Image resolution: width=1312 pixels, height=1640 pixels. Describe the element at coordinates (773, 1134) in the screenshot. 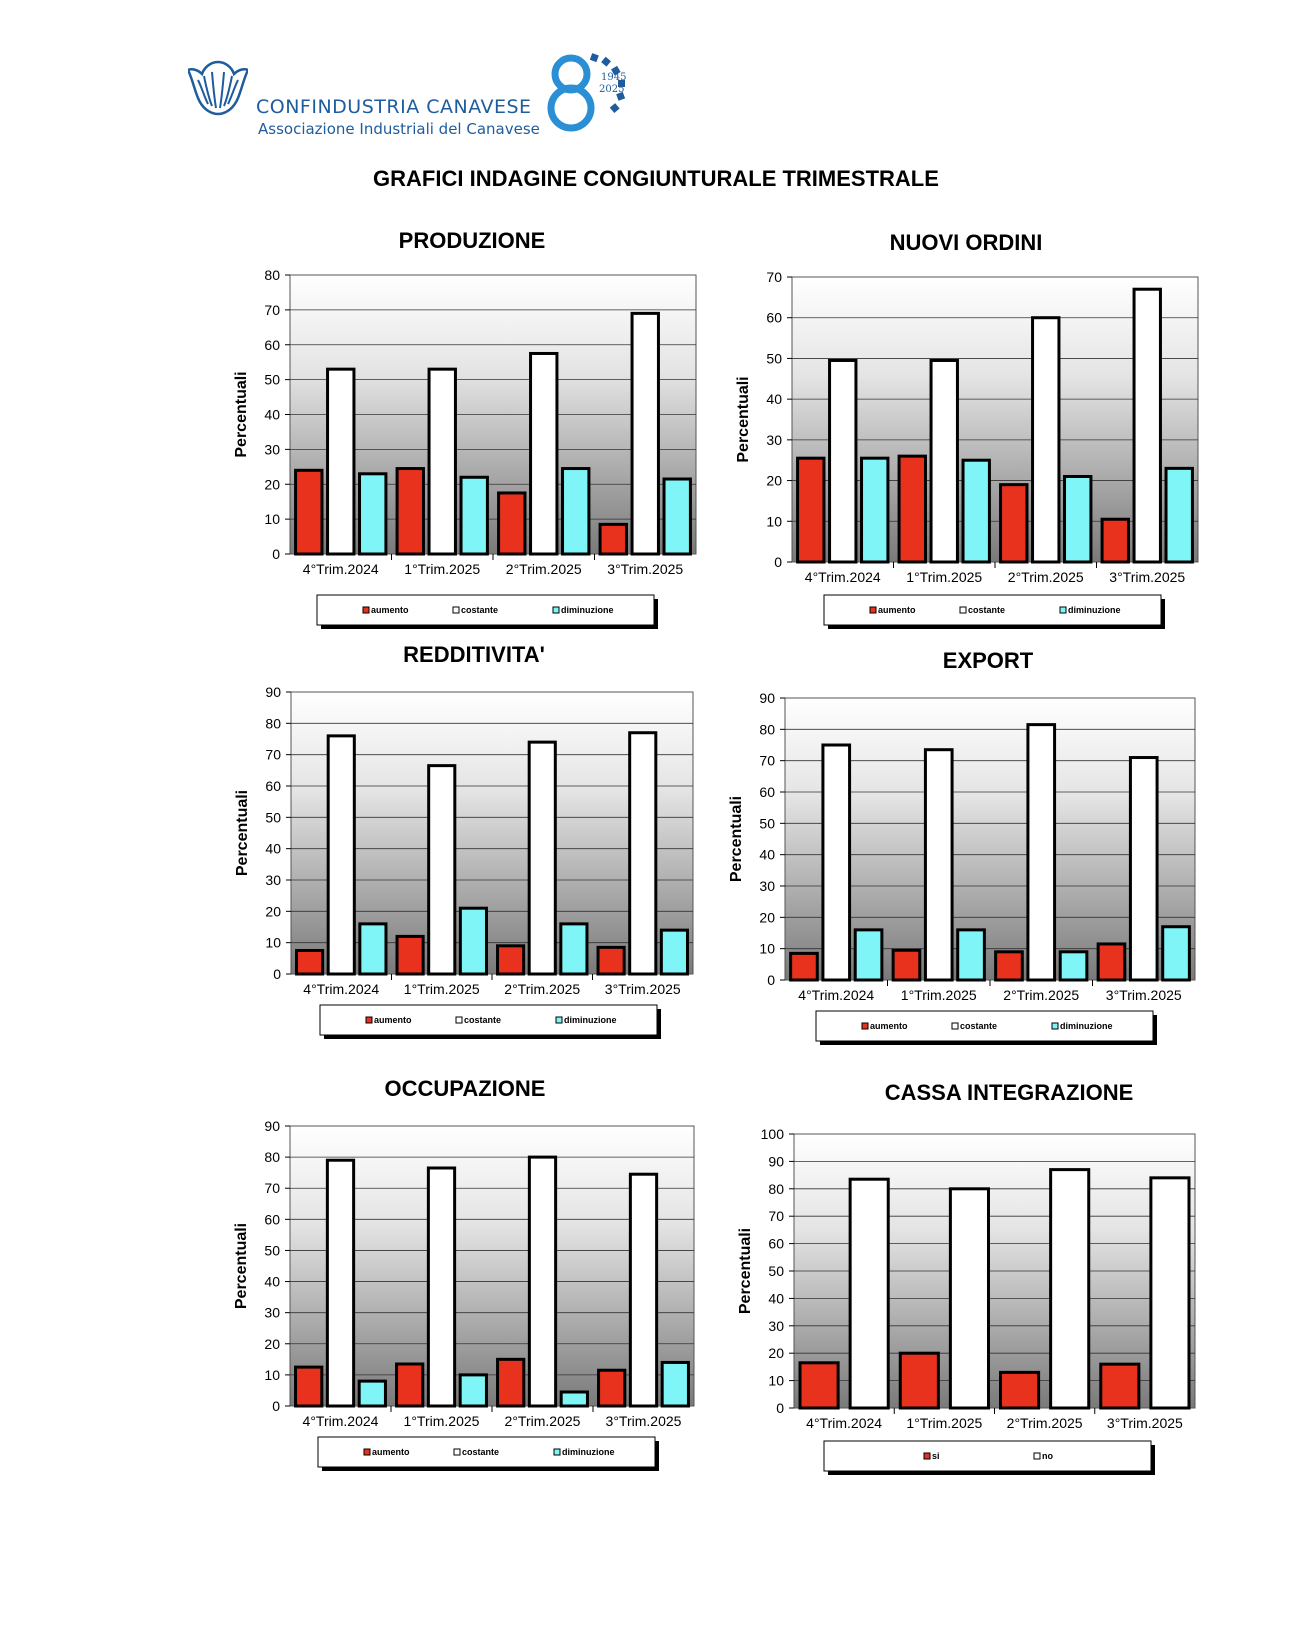

I see `y-tick-label: 100` at that location.